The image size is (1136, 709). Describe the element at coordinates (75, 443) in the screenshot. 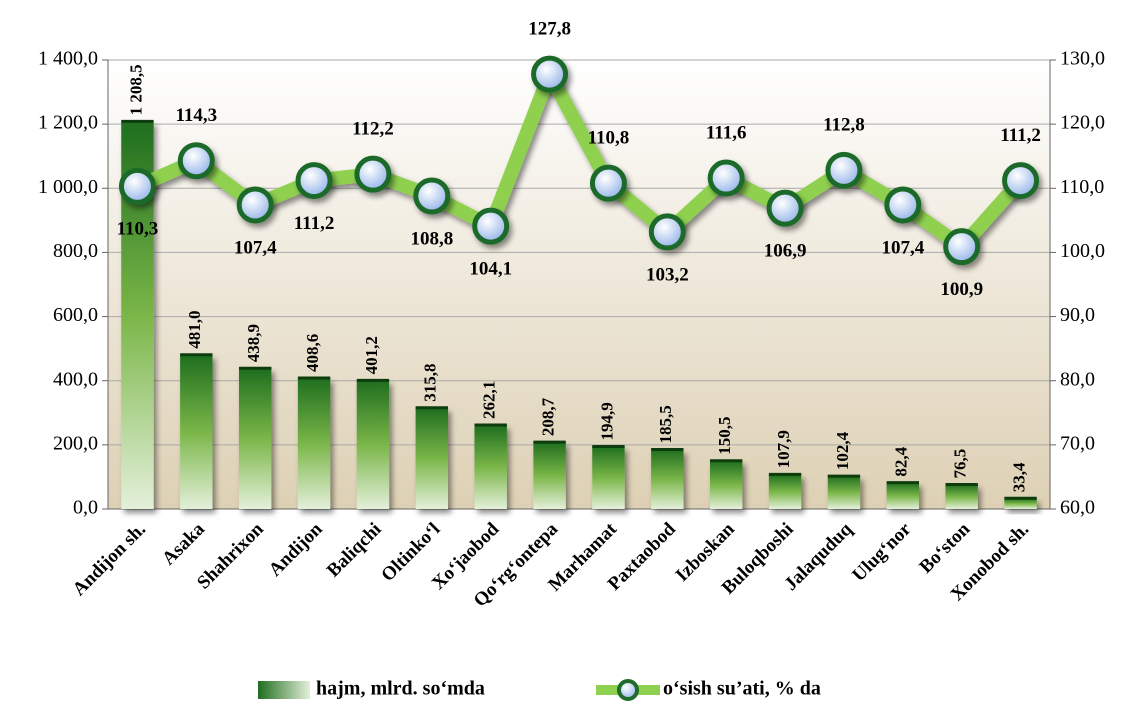

I see `y-tick-label: 200,0` at that location.